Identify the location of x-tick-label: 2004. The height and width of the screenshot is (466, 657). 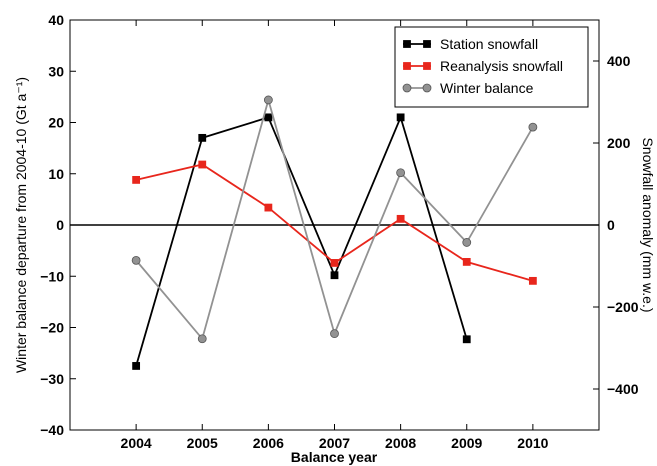
(136, 443).